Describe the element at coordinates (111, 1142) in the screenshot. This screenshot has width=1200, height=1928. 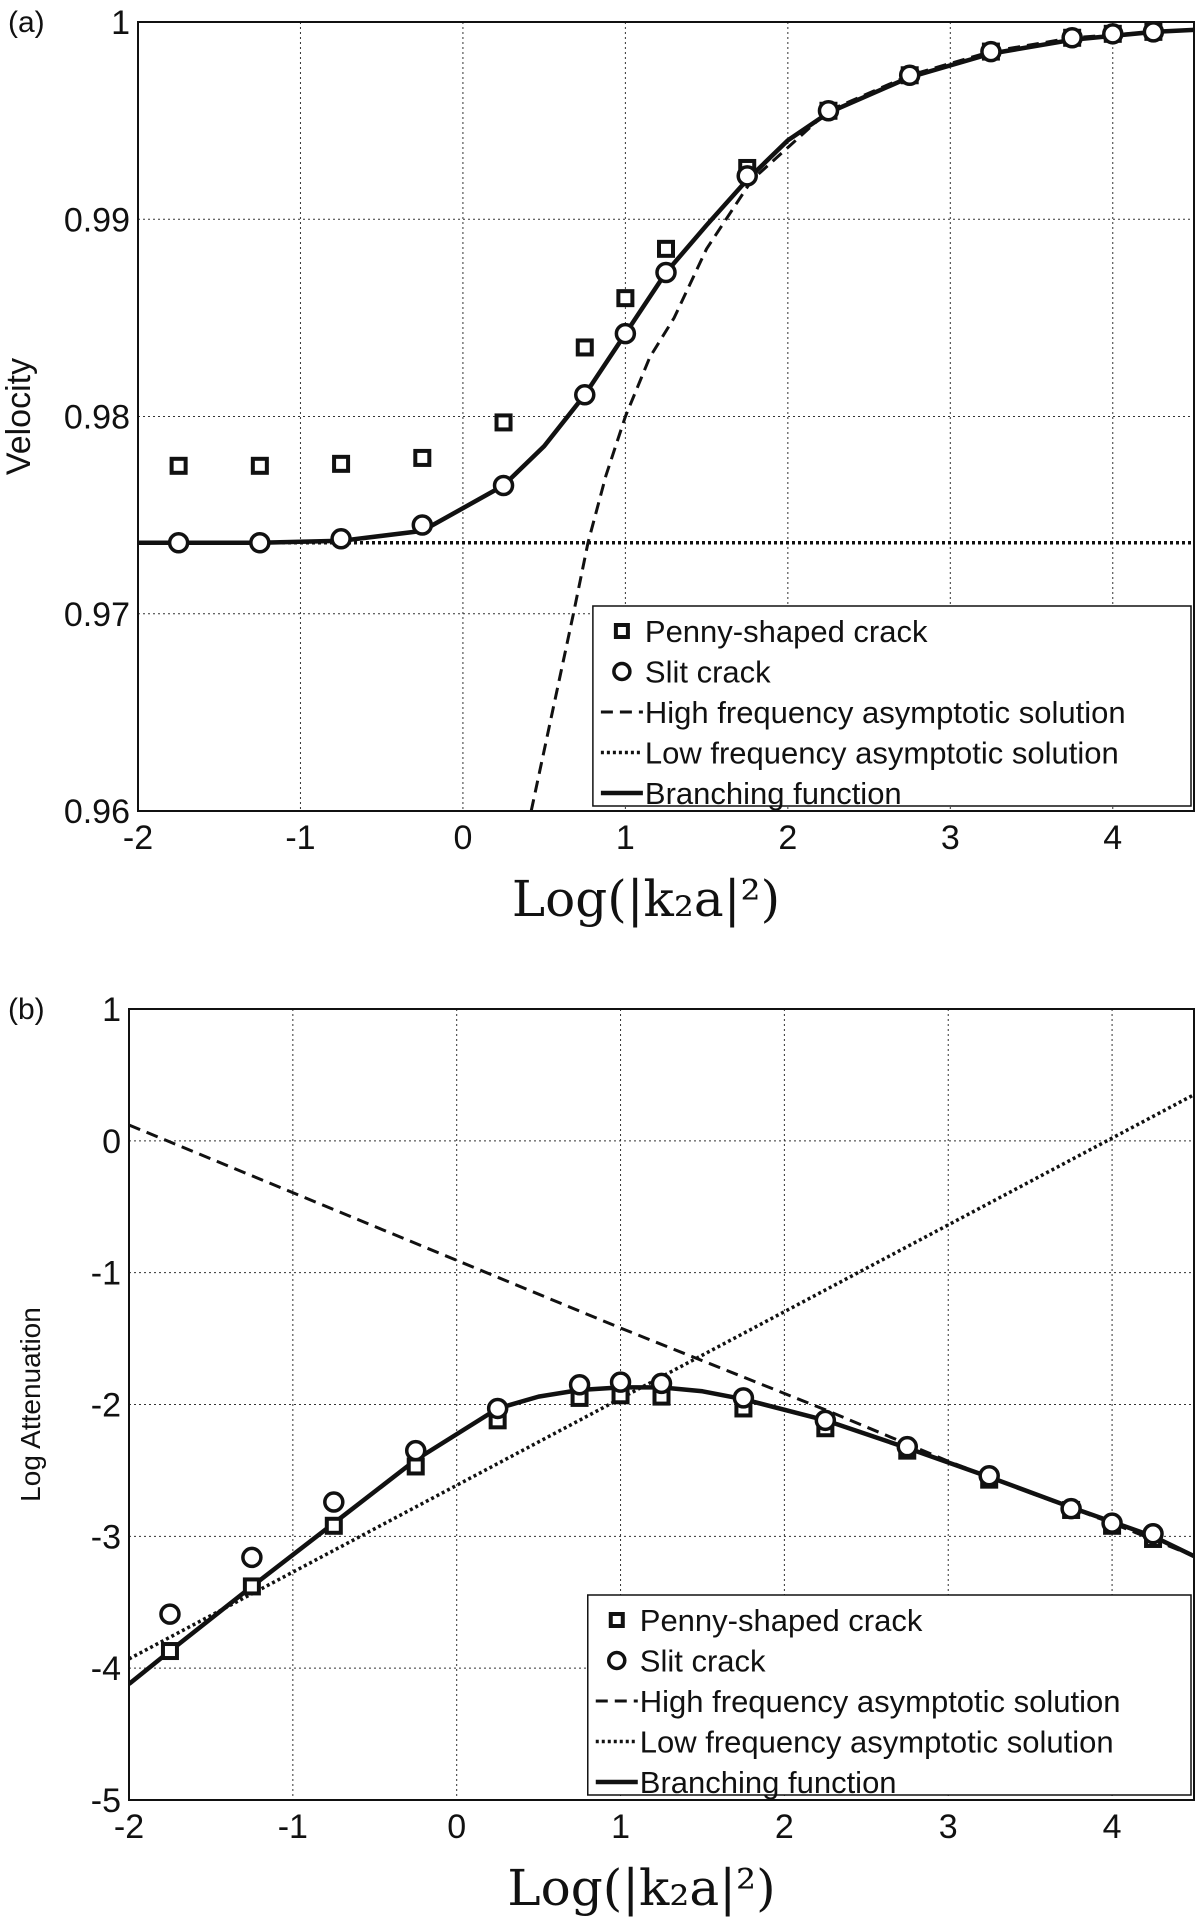
I see `y-tick-label: 0` at that location.